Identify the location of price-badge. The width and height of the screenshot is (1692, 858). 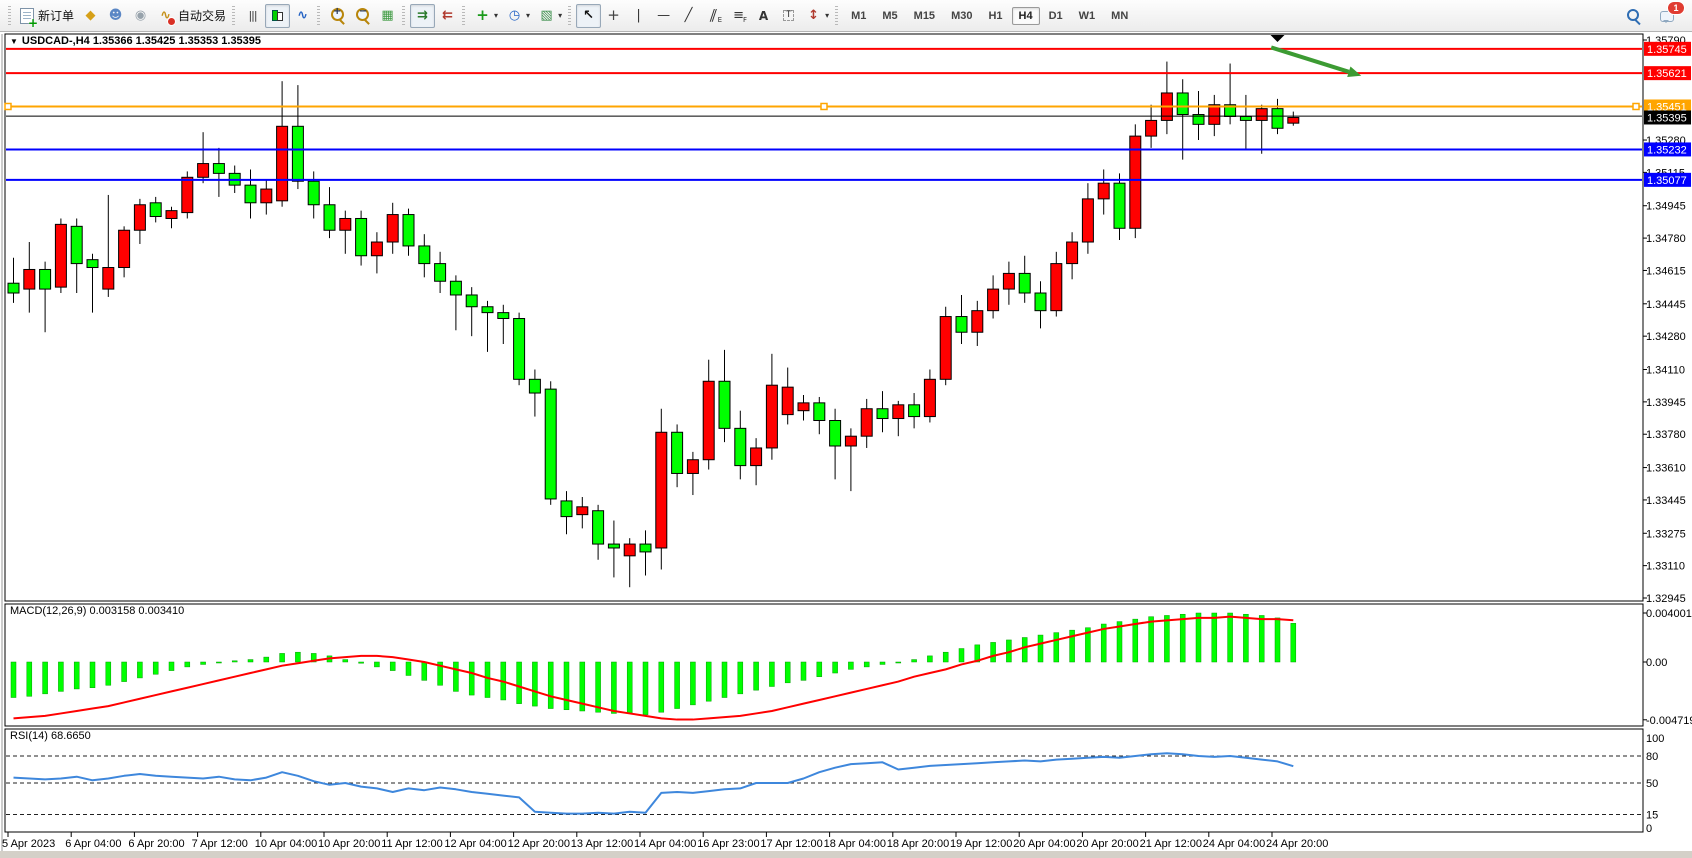
(1667, 117).